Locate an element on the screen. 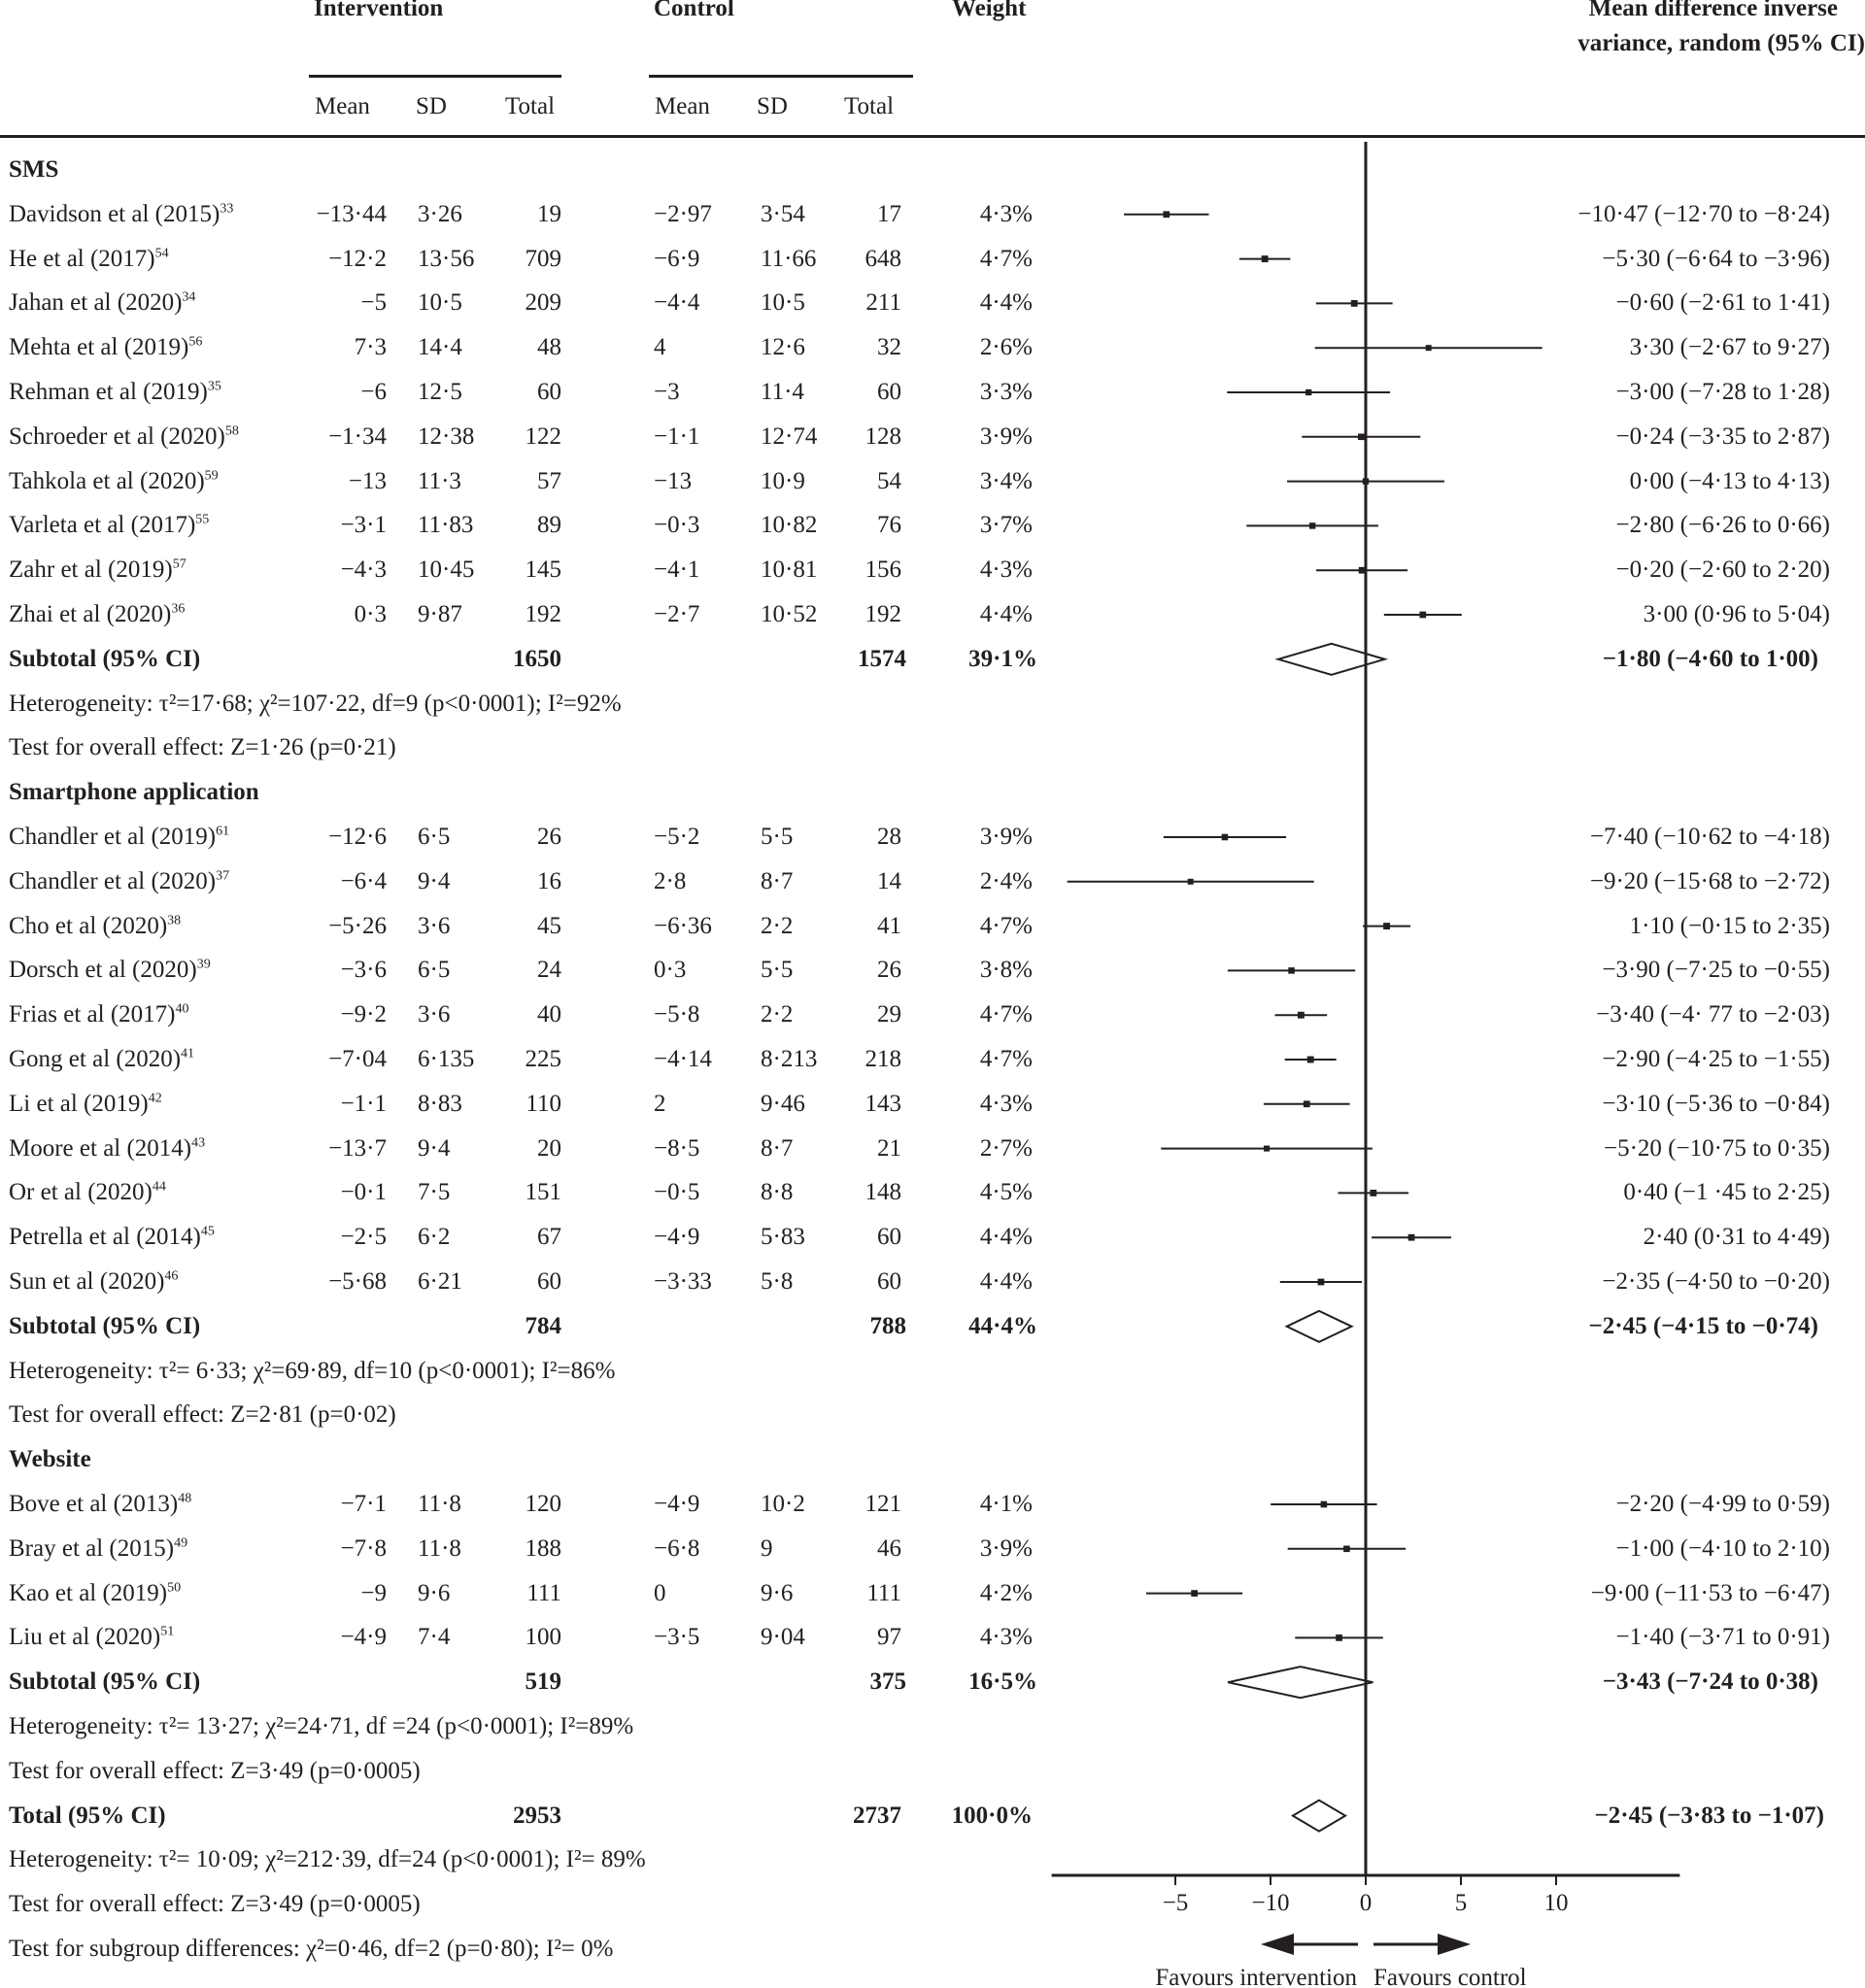  control-sd: 9·6 is located at coordinates (777, 1592).